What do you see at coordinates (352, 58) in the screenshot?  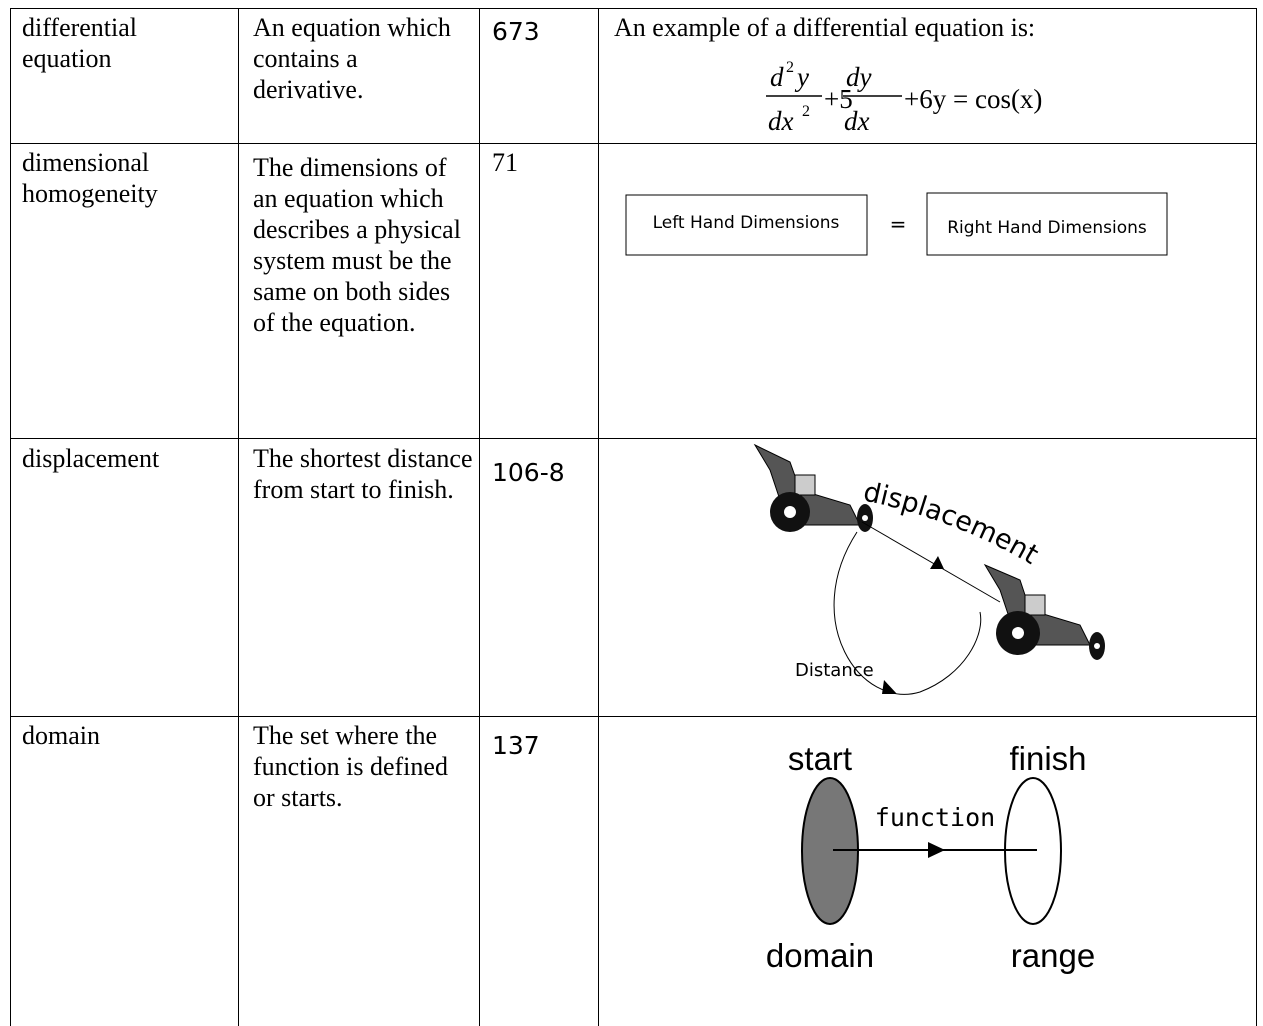 I see `definition: An equation which contains a derivative.` at bounding box center [352, 58].